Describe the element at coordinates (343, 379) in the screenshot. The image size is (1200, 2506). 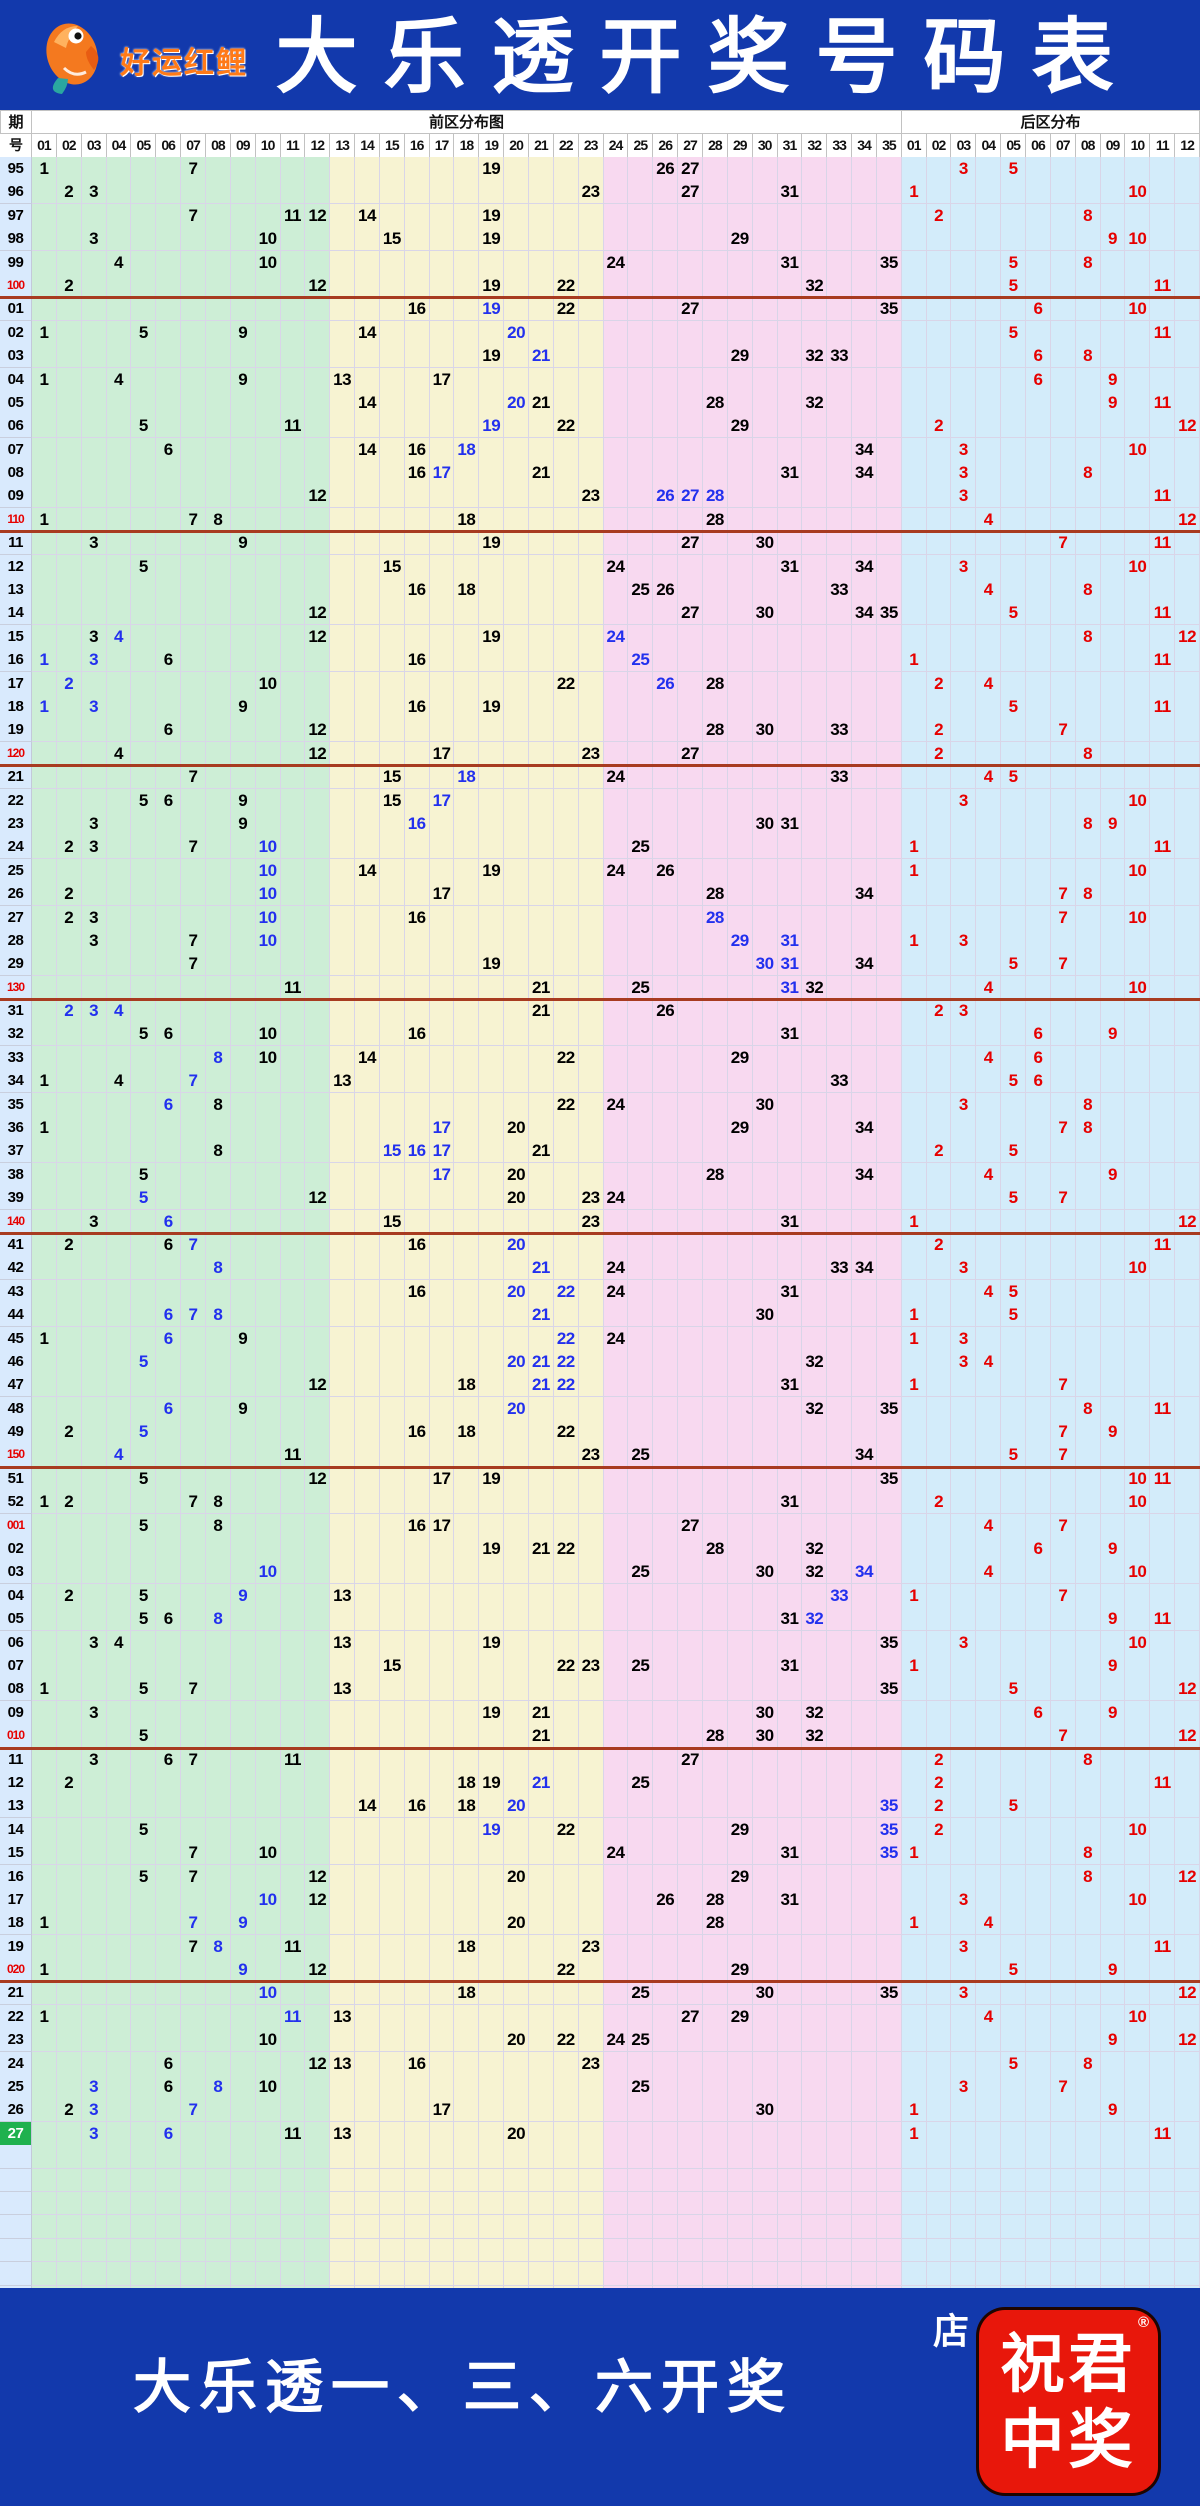
I see `front-number-cell: 13` at that location.